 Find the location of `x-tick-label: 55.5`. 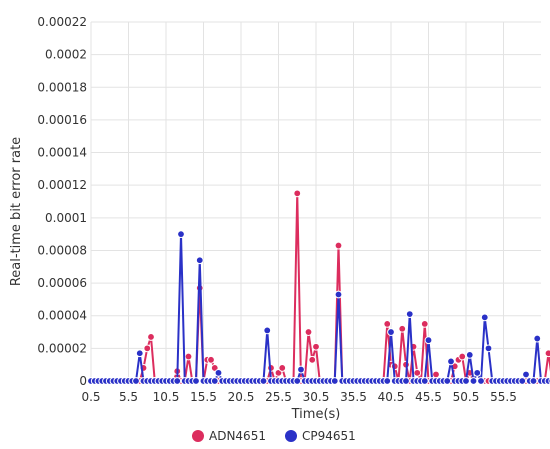

x-tick-label: 55.5 is located at coordinates (503, 397).